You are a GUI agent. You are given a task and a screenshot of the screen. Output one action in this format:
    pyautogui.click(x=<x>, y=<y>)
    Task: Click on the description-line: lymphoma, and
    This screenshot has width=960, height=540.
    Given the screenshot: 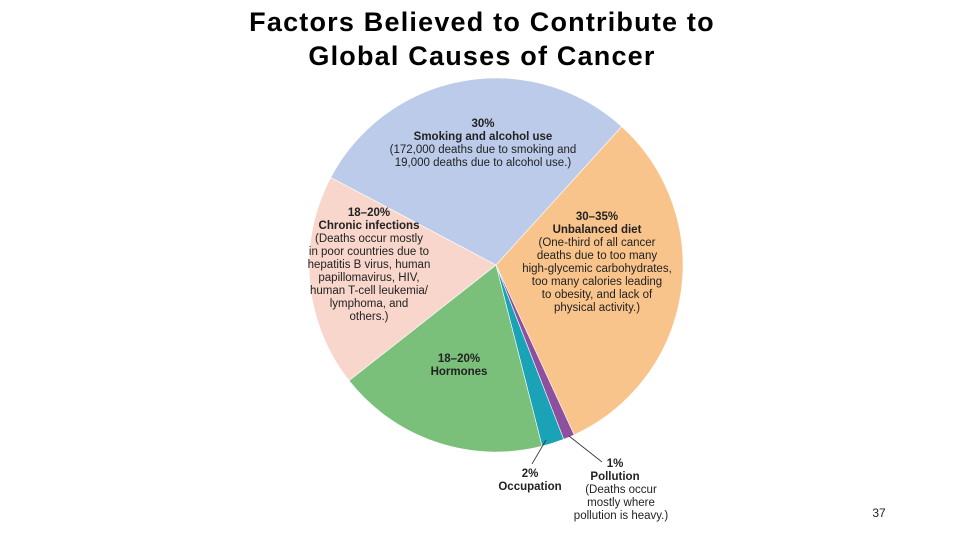 What is the action you would take?
    pyautogui.click(x=369, y=304)
    